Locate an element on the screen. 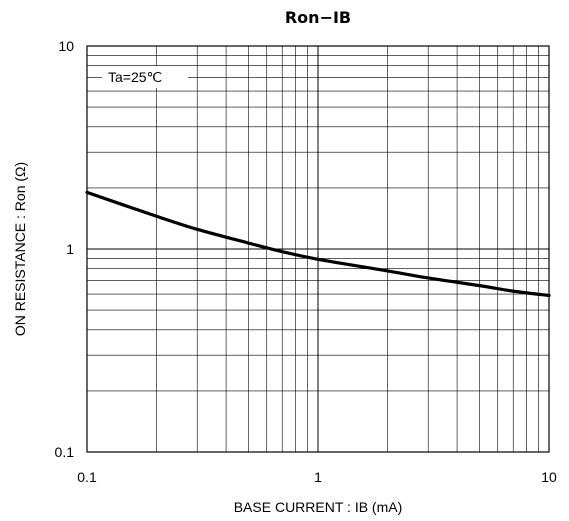  chart-title: Ron−IB is located at coordinates (318, 17).